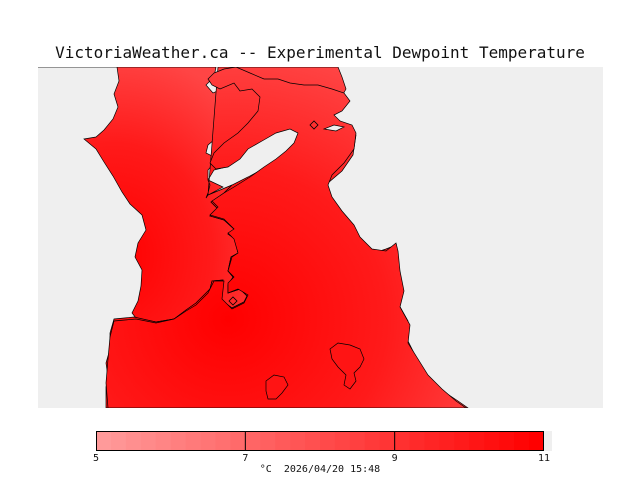  Describe the element at coordinates (233, 301) in the screenshot. I see `station-marker-west` at that location.